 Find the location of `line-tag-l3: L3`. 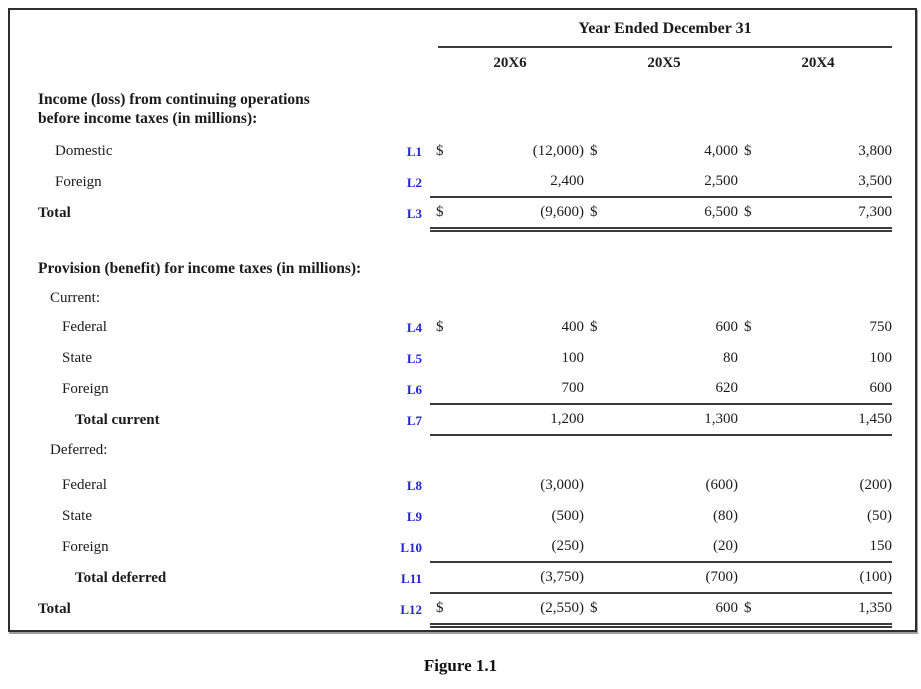

line-tag-l3: L3 is located at coordinates (414, 213).